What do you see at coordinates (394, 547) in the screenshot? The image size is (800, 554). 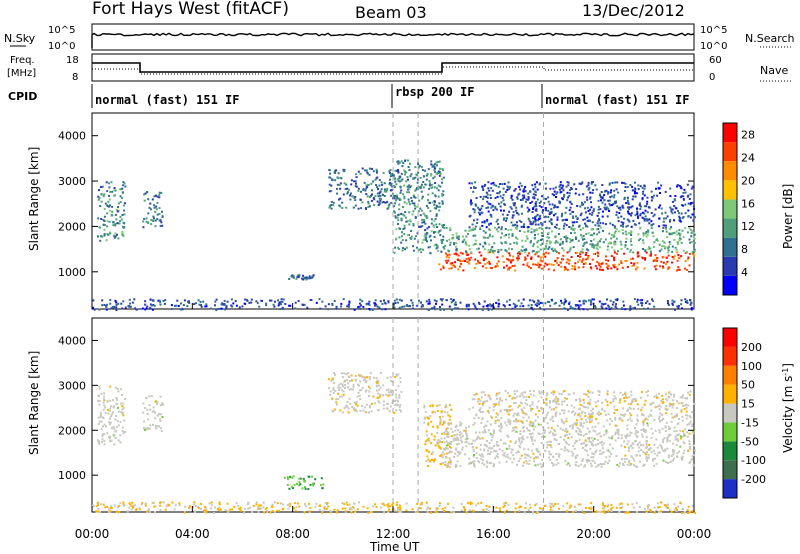 I see `x-axis-label: Time UT` at bounding box center [394, 547].